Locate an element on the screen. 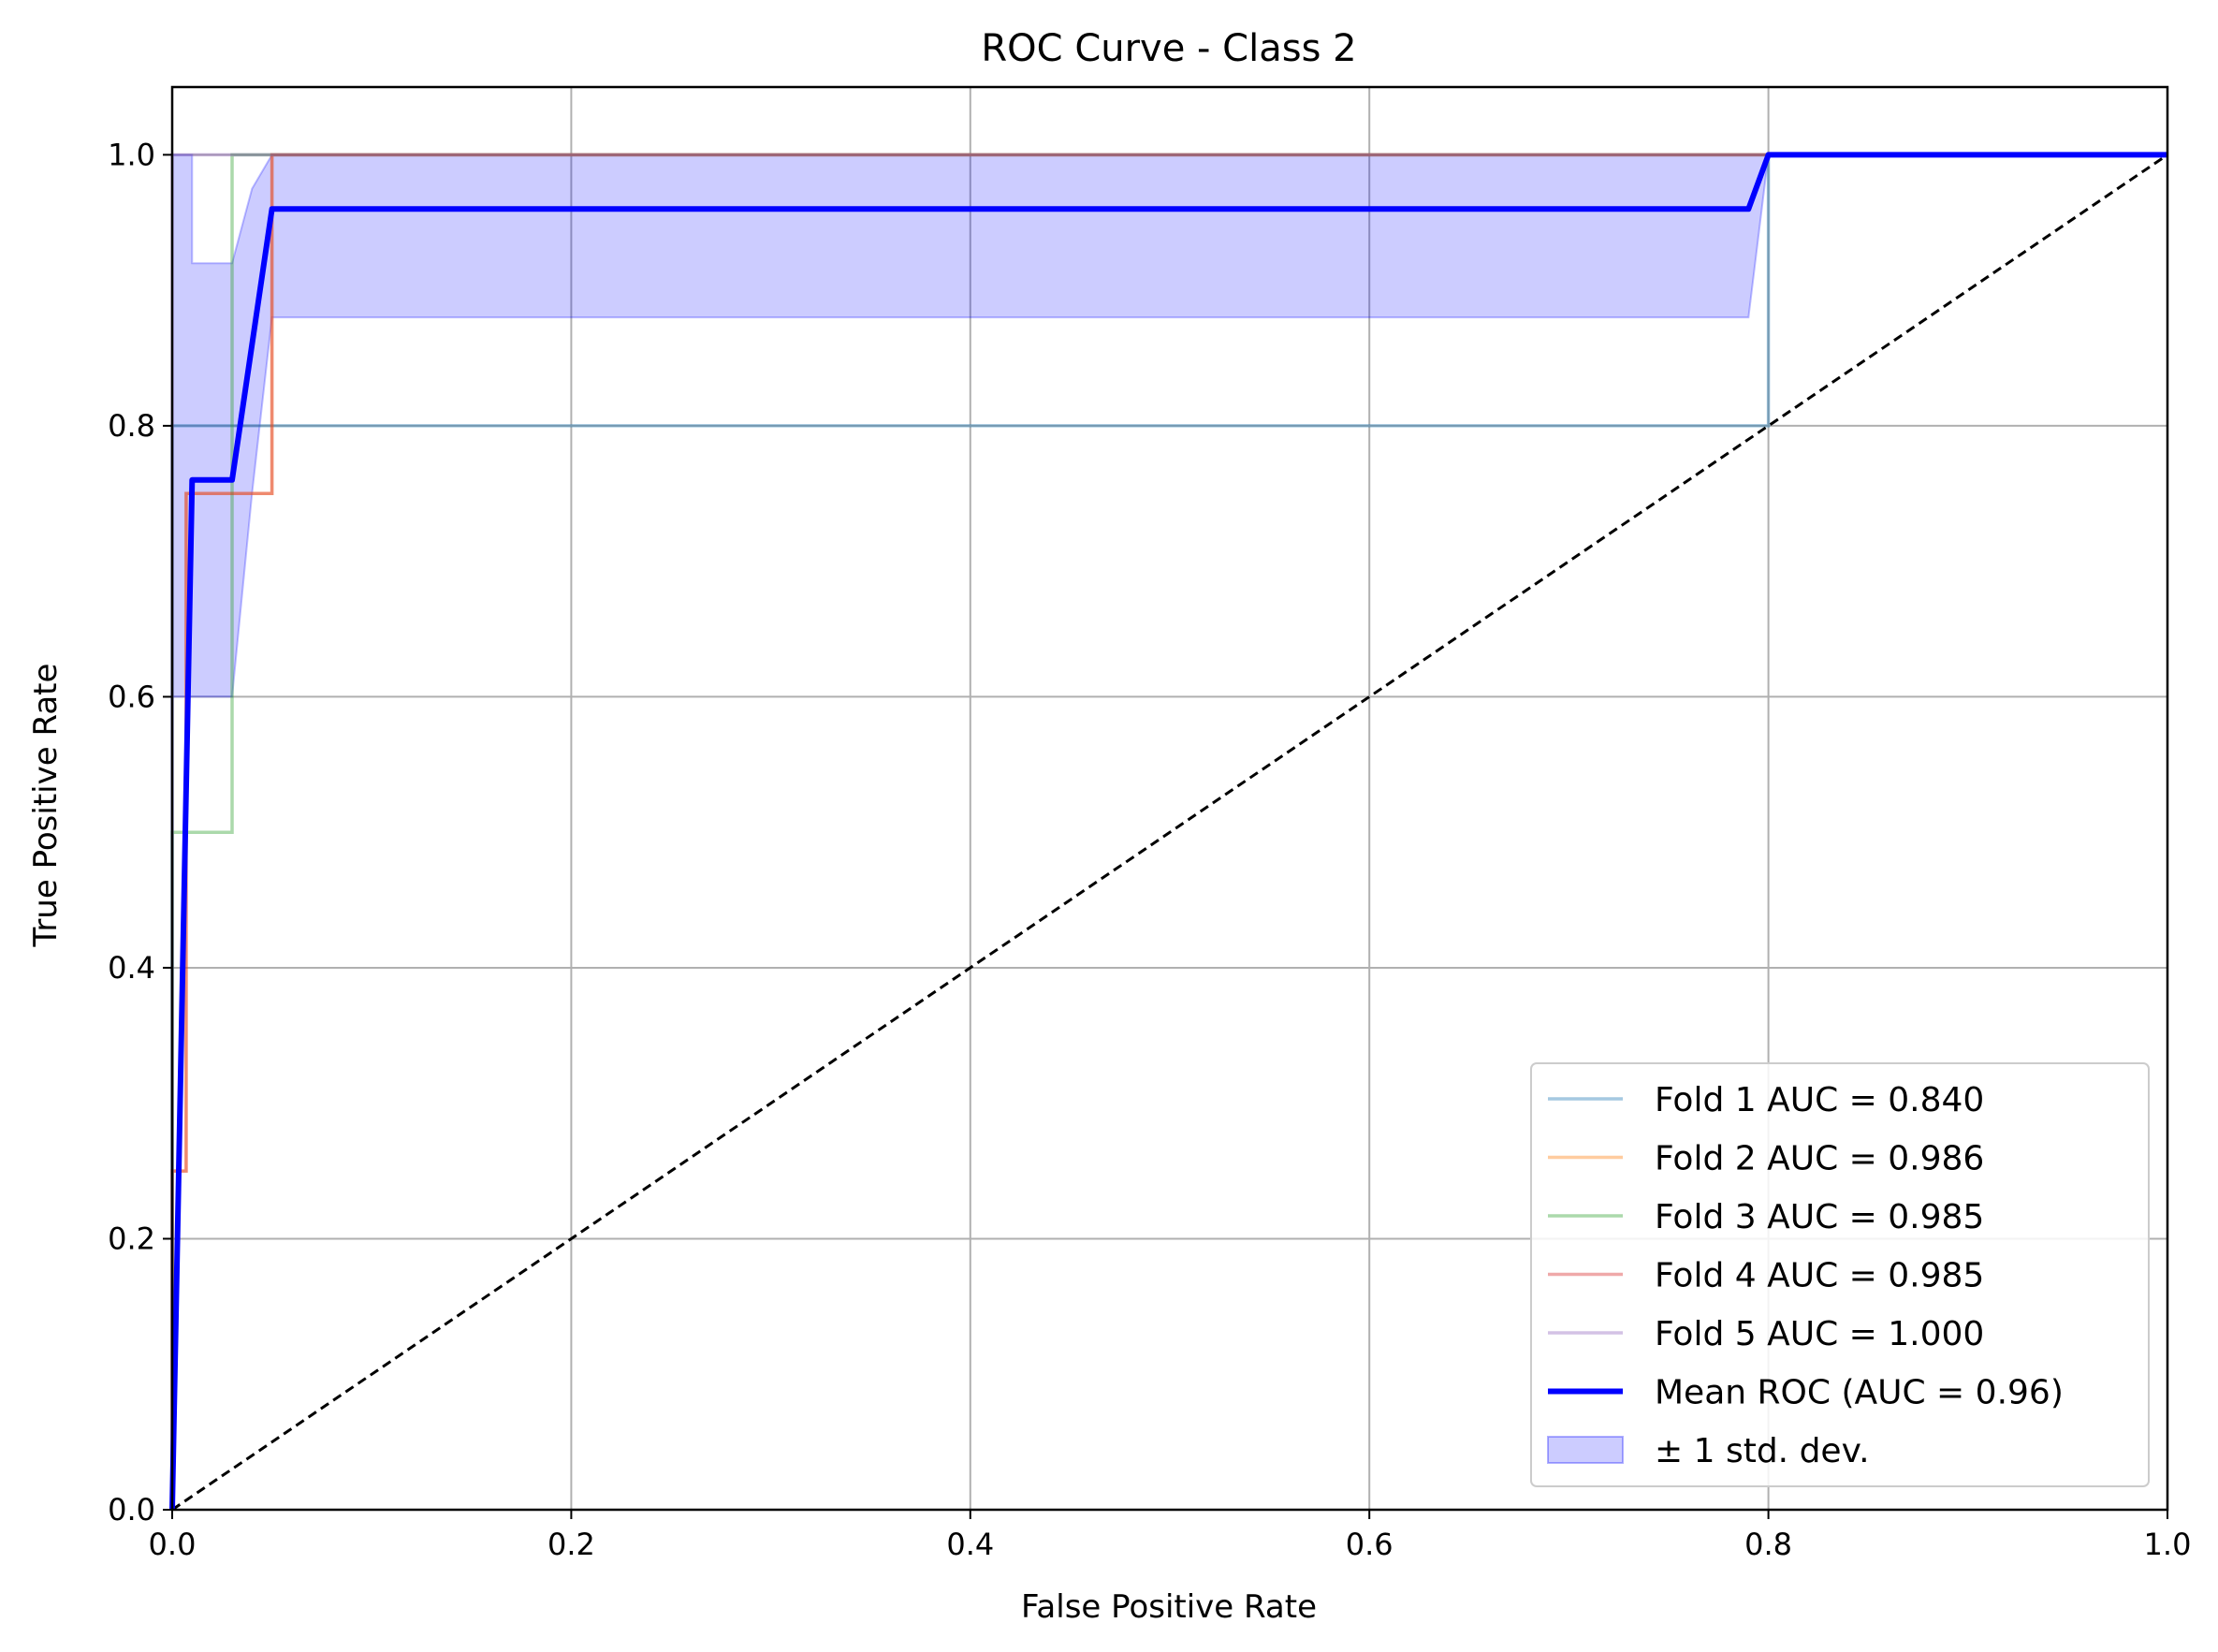  legend-label: Fold 2 AUC = 0.986 is located at coordinates (1820, 1159).